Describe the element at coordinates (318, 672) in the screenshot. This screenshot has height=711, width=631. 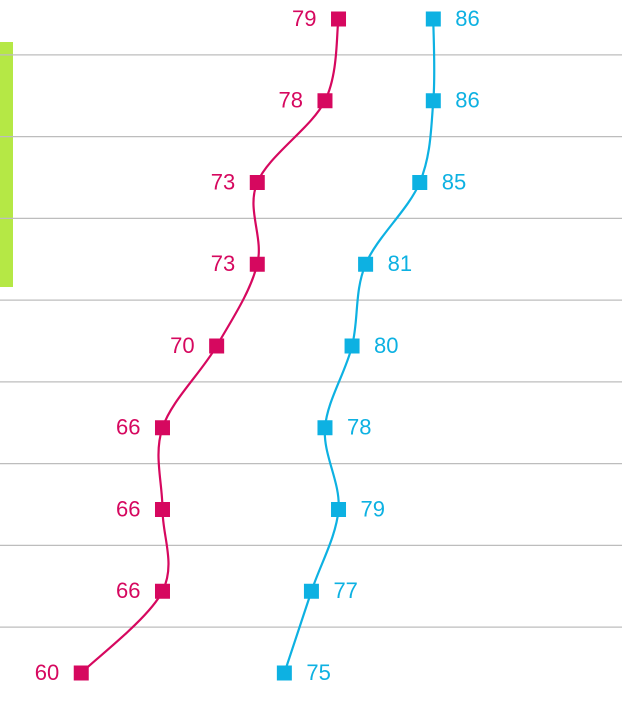
I see `data-label: 75` at that location.